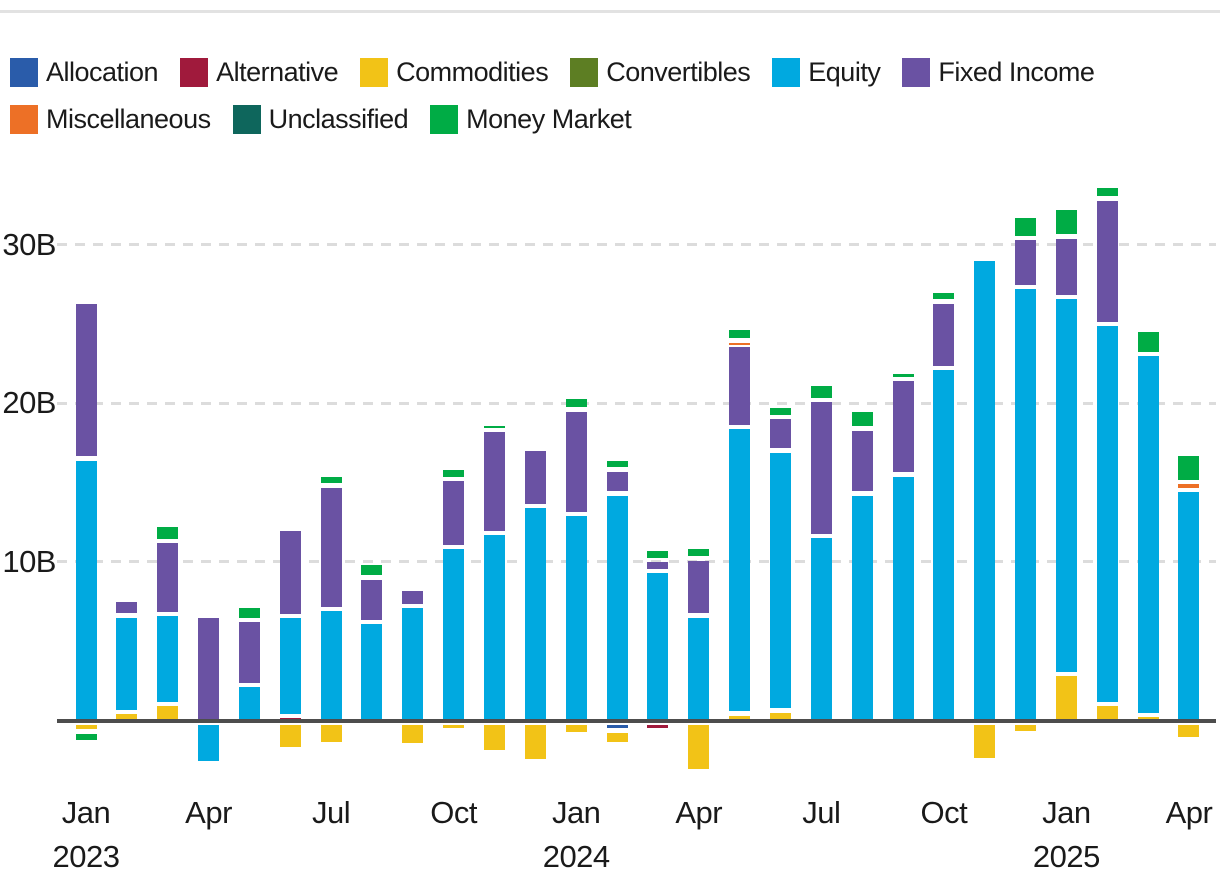 The image size is (1220, 892). I want to click on bar-segment-commodities-dec-2024, so click(1026, 728).